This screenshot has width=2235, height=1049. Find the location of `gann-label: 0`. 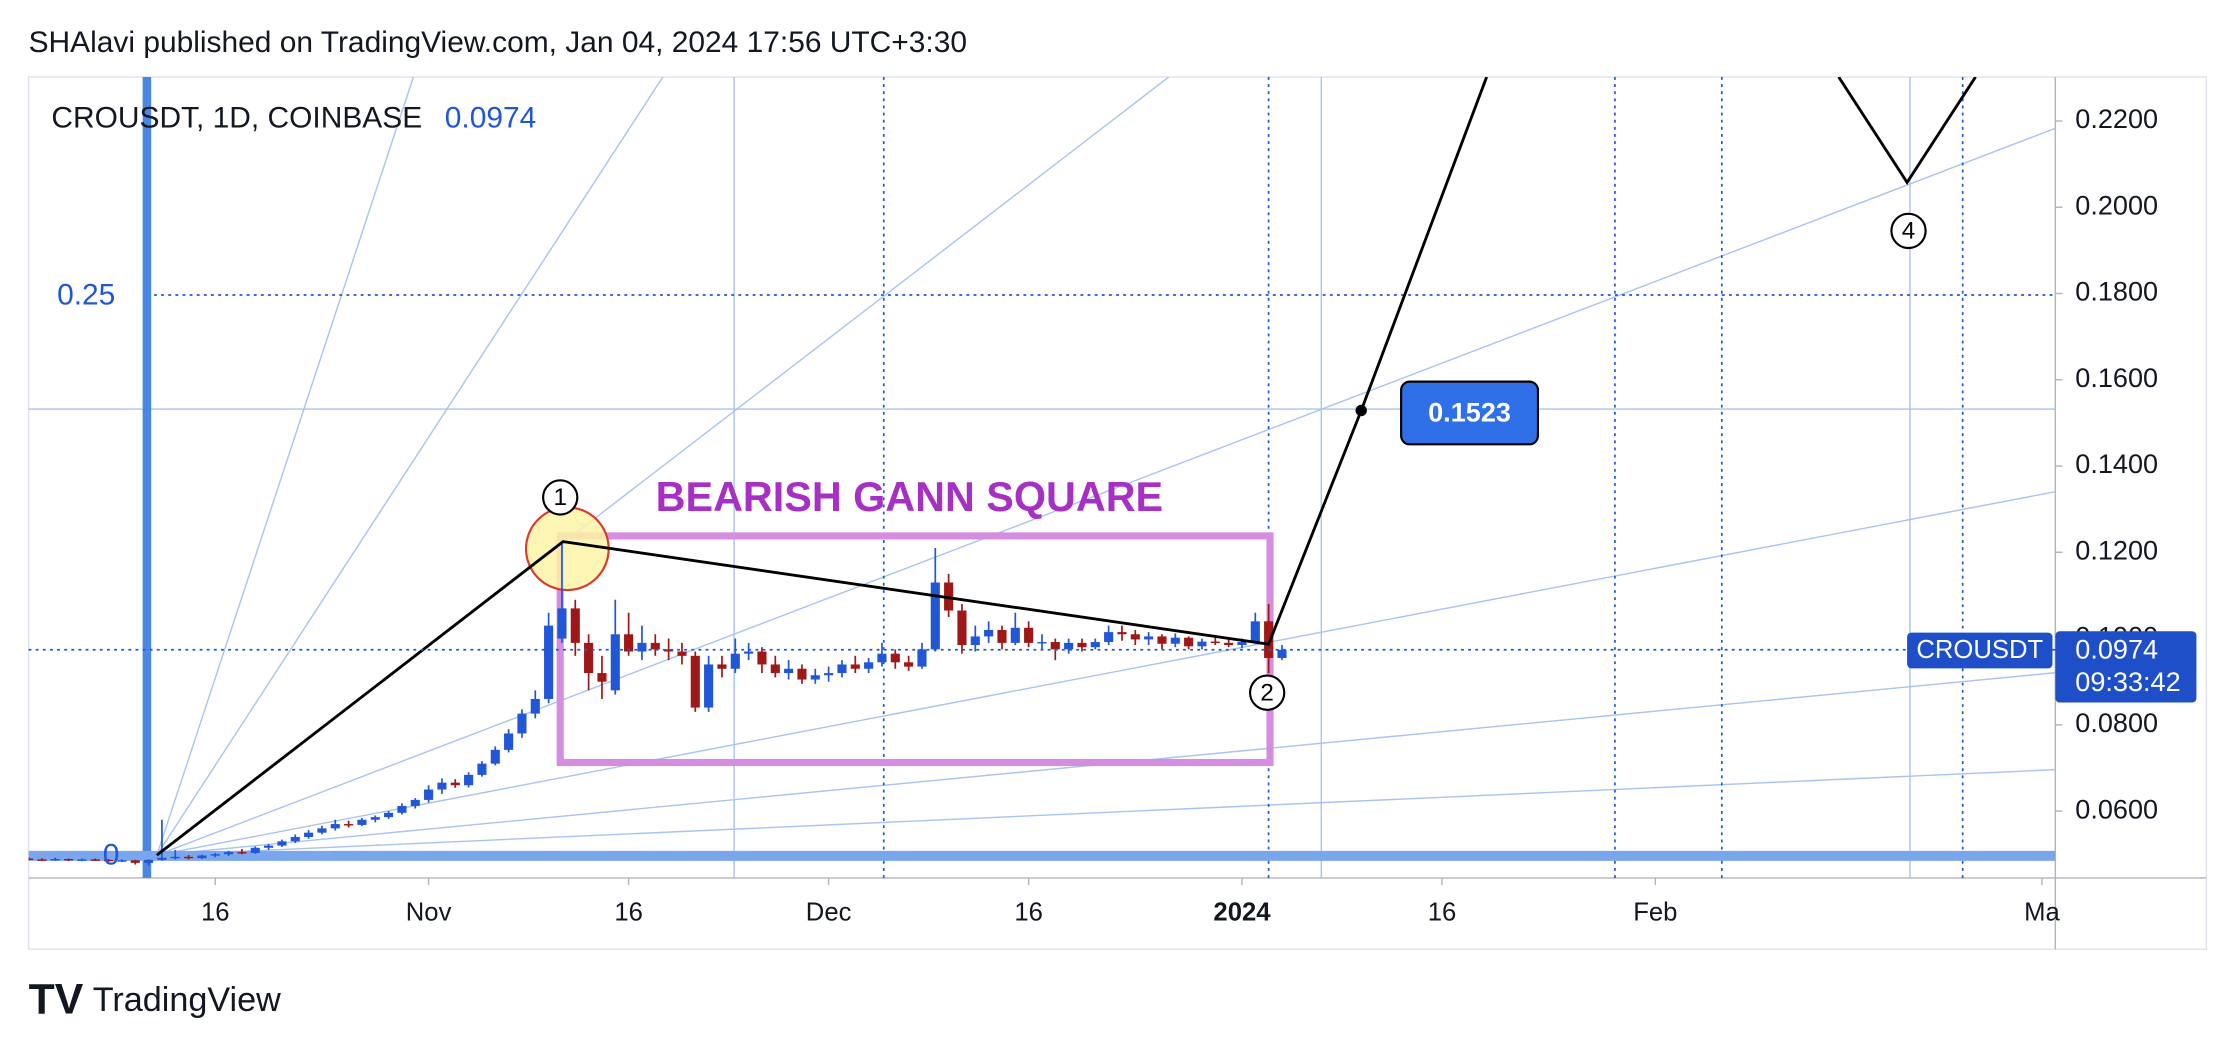

gann-label: 0 is located at coordinates (111, 854).